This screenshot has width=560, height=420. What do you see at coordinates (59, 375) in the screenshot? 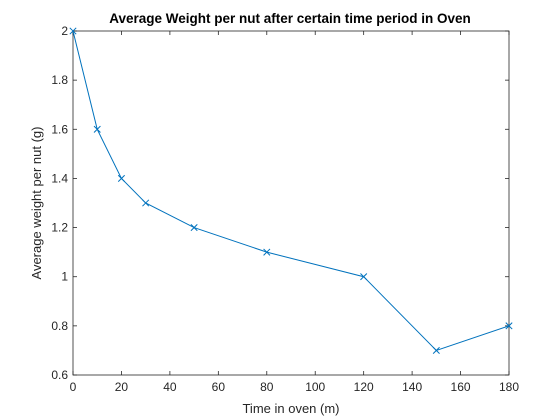
I see `y-tick-label: 0.6` at bounding box center [59, 375].